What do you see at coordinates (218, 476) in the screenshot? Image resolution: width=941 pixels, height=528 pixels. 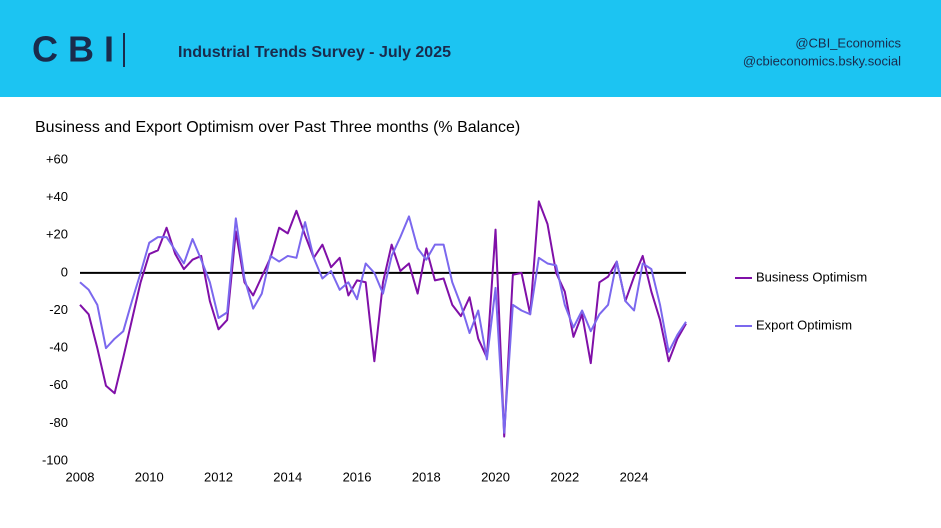 I see `x-tick-label: 2012` at bounding box center [218, 476].